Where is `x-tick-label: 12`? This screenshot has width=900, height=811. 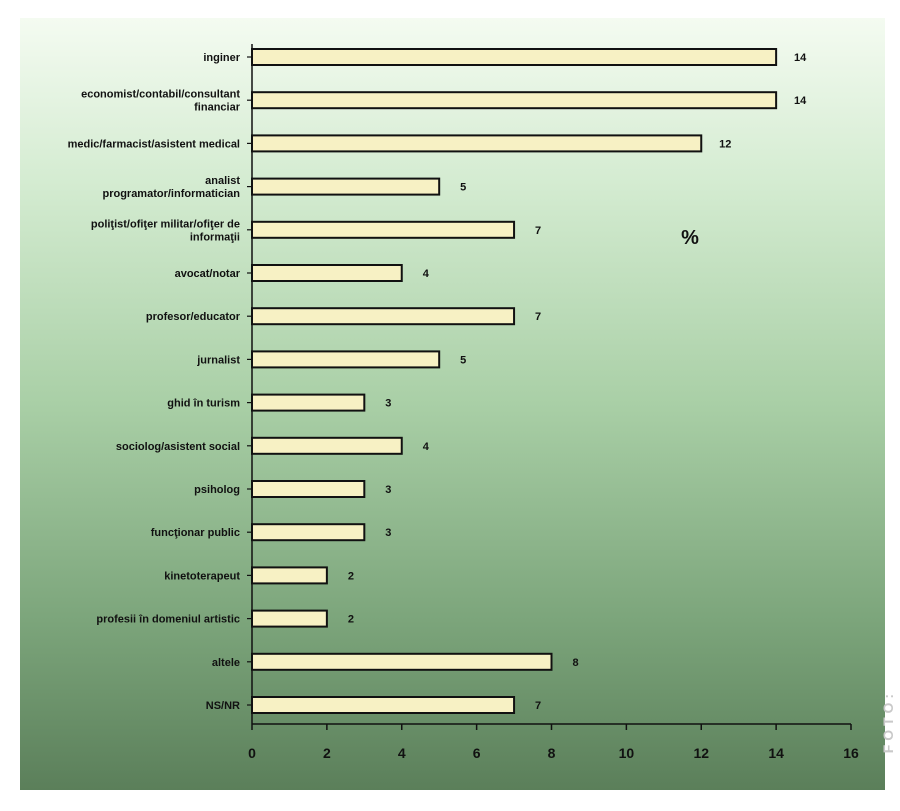
x-tick-label: 12 is located at coordinates (701, 753).